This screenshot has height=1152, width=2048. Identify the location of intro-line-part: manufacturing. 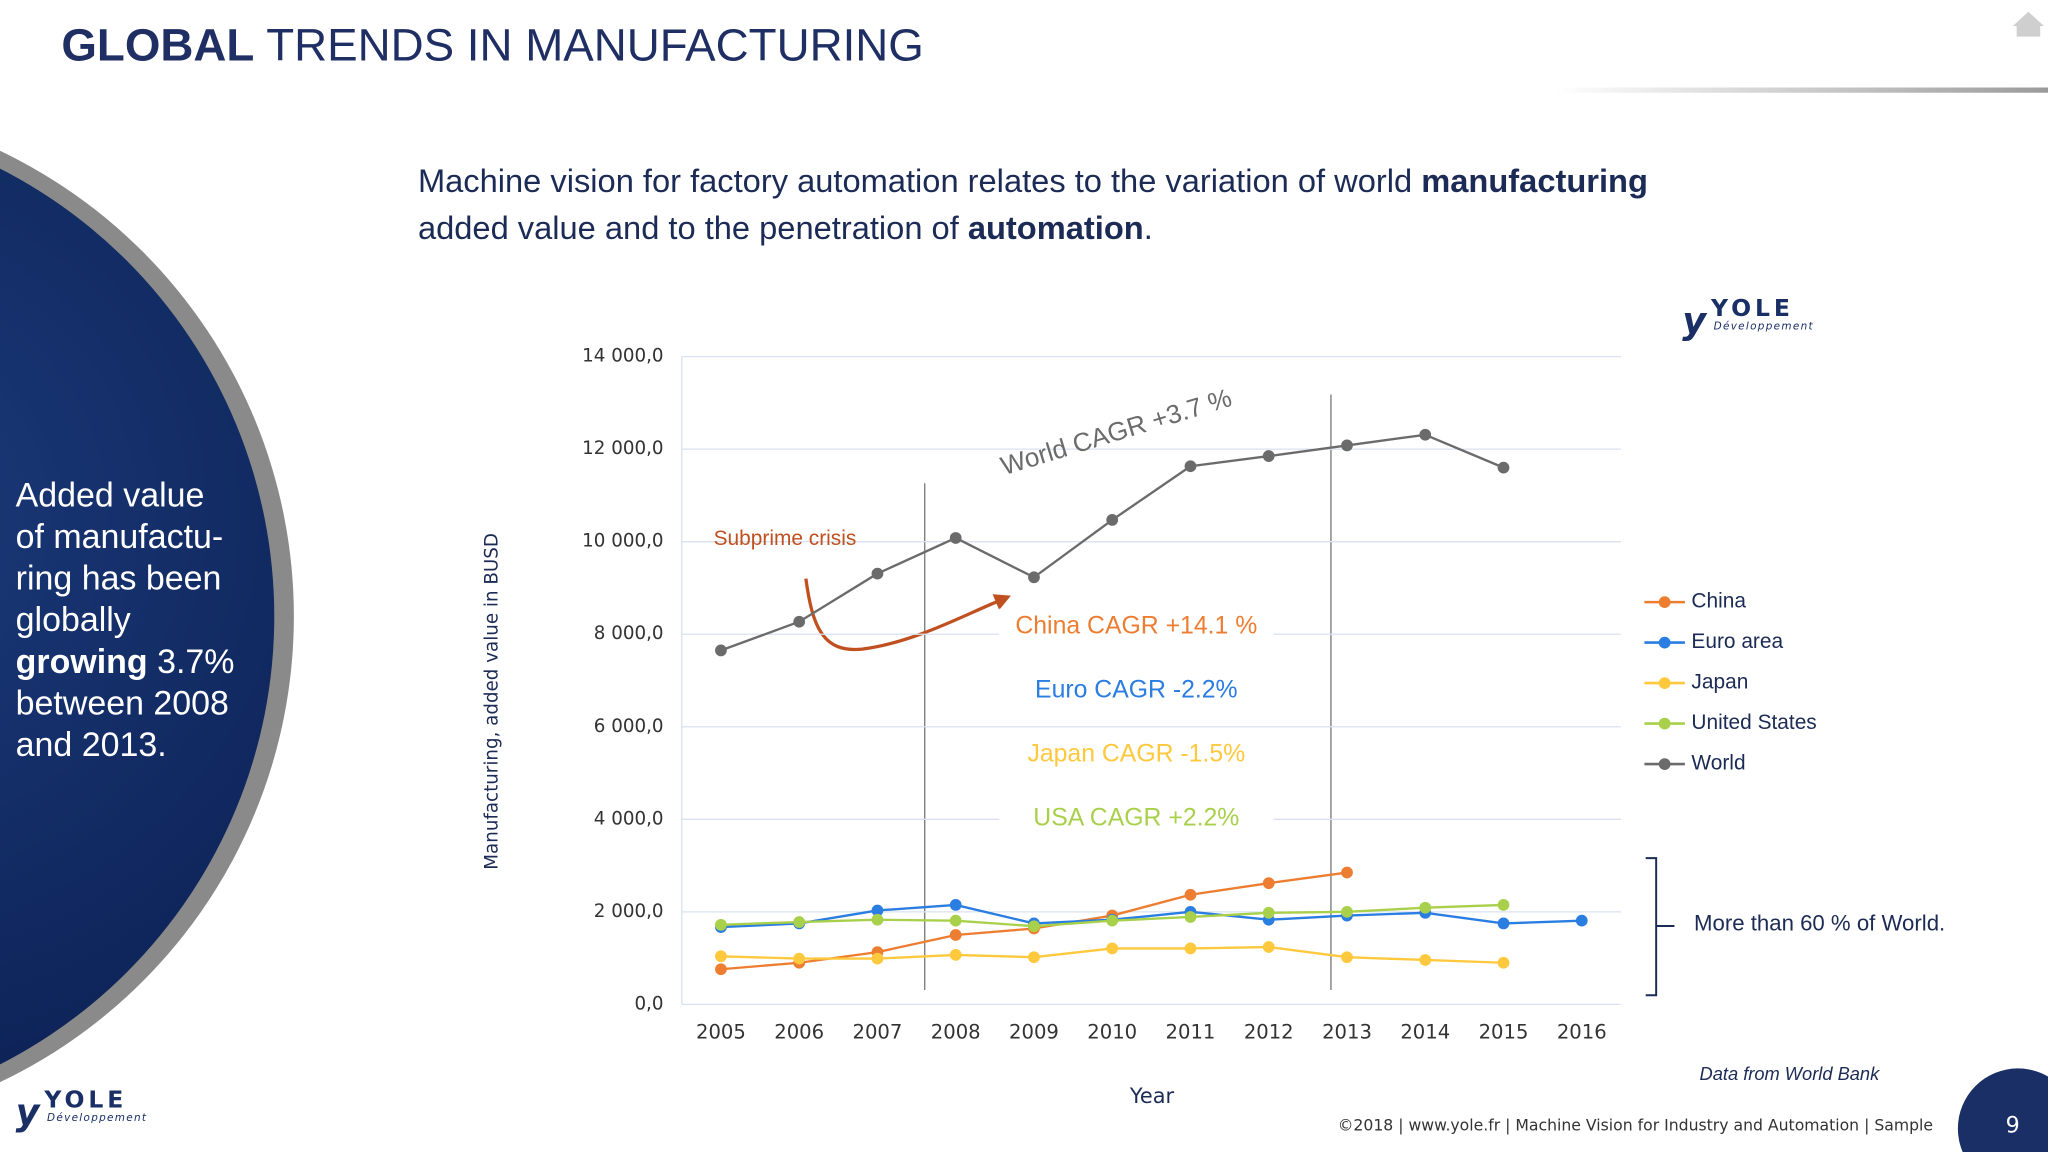
(1534, 179).